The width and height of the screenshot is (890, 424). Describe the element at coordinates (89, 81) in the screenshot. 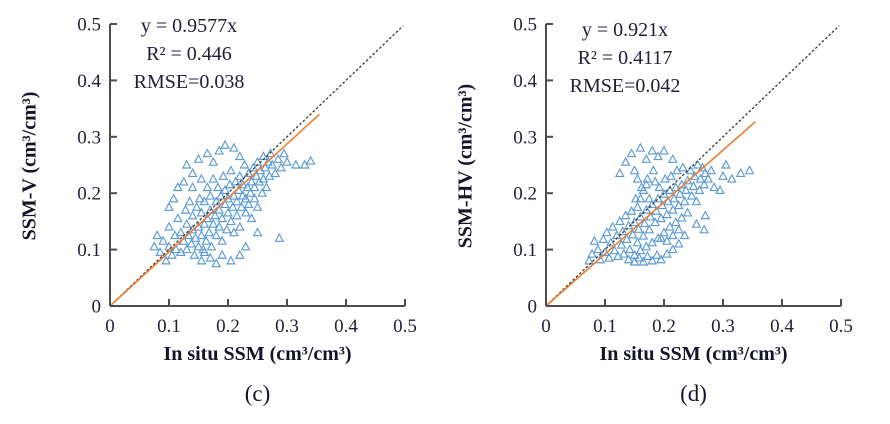

I see `y-tick-label: 0.4` at that location.